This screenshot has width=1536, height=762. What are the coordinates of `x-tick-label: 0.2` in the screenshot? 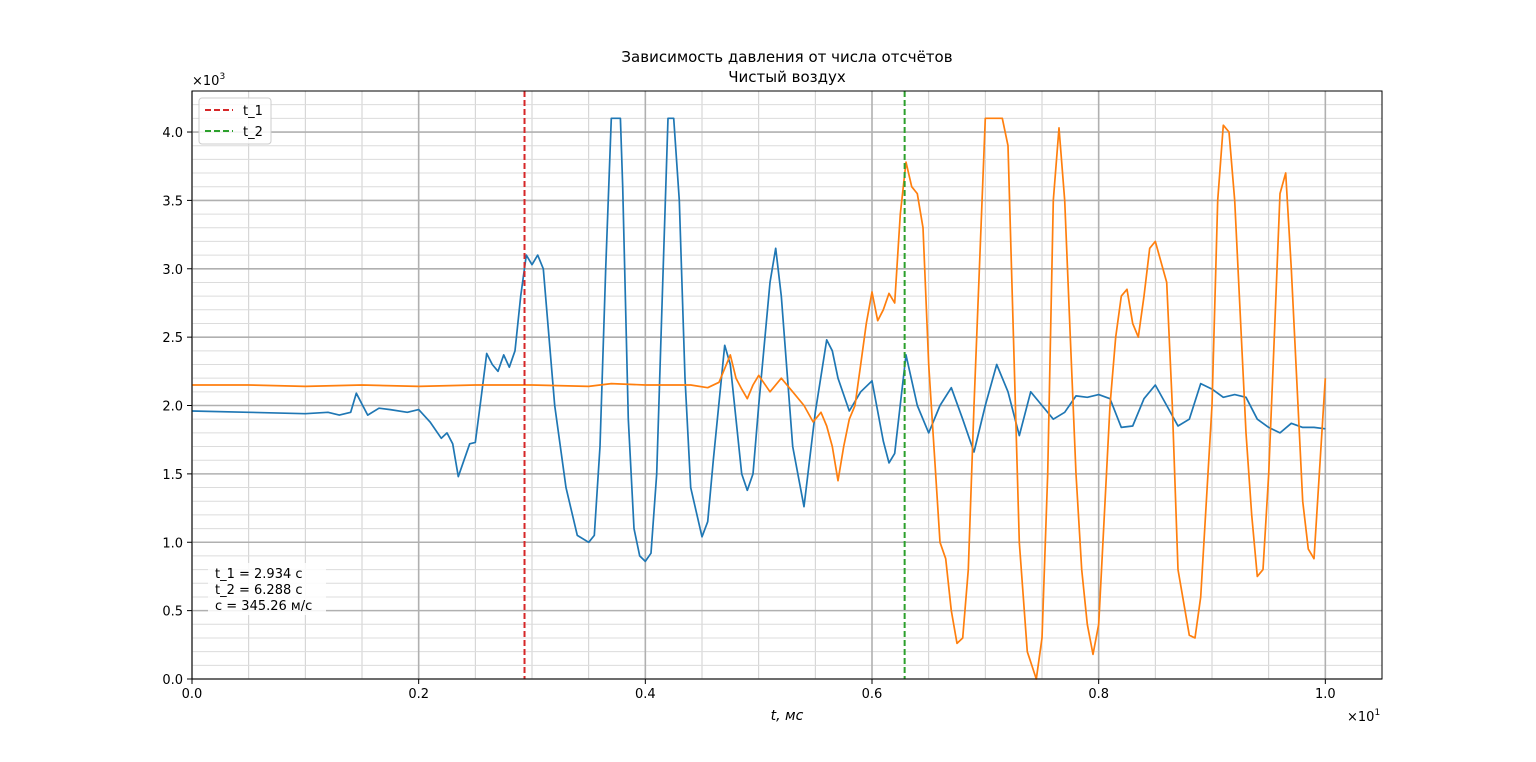 It's located at (418, 694).